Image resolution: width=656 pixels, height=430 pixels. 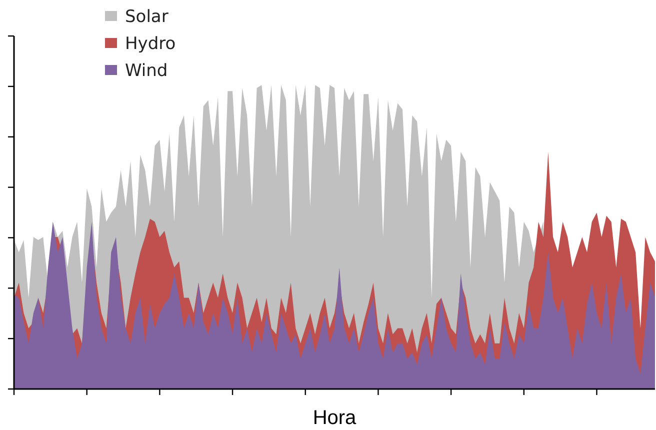 I want to click on legend-label: Solar, so click(x=146, y=17).